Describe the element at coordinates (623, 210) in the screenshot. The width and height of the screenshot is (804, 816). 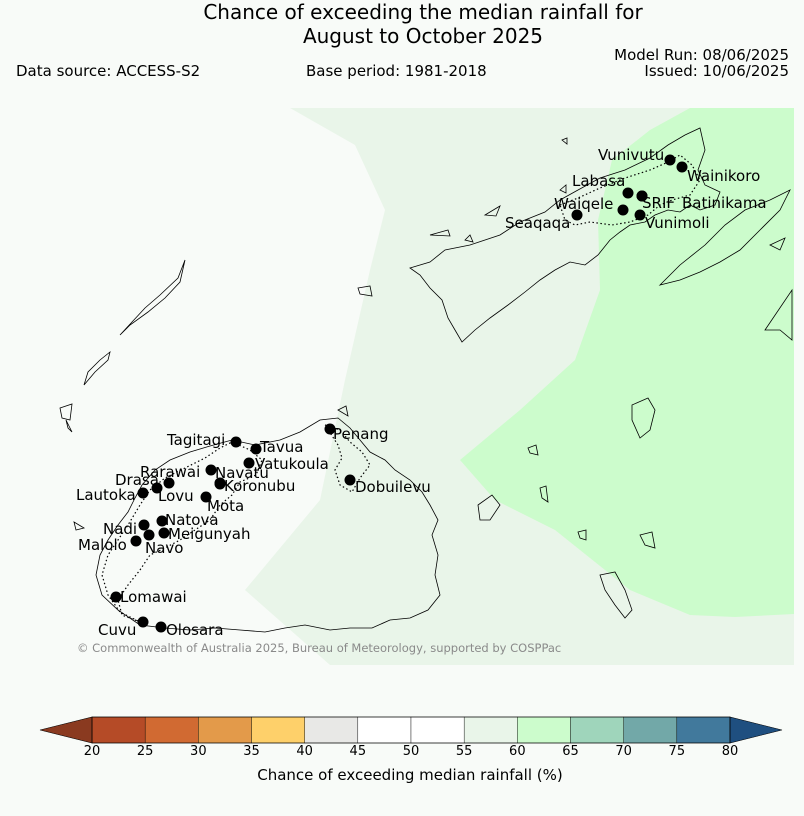
I see `station-marker-waiqele` at that location.